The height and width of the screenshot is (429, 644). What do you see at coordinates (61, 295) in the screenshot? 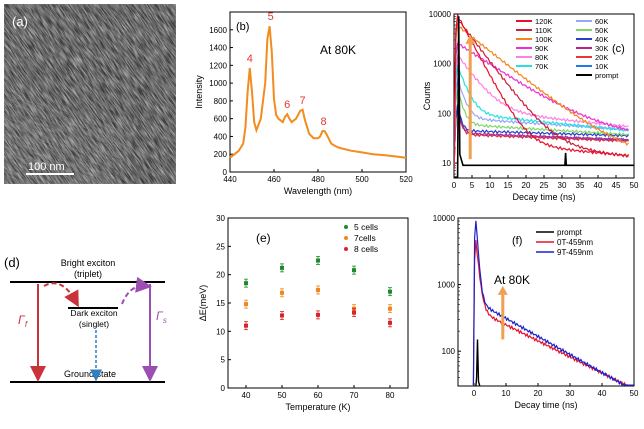
I see `bright-to-dark-arrow` at bounding box center [61, 295].